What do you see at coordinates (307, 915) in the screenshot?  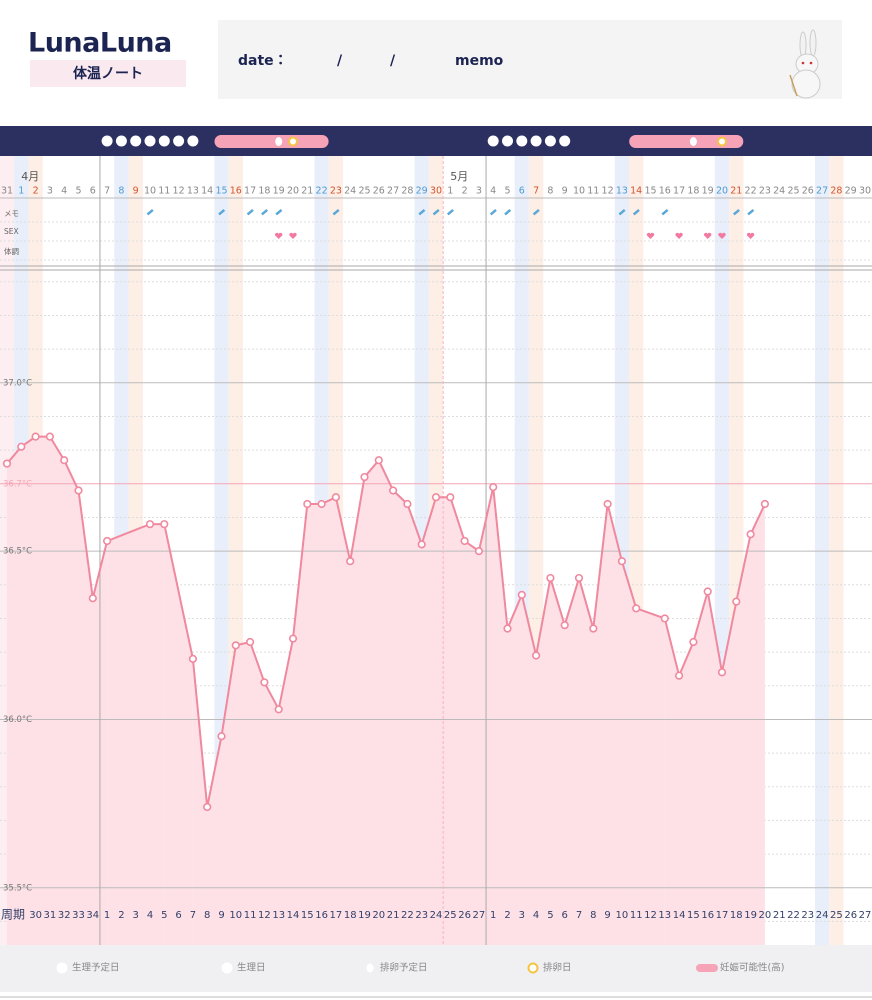 I see `cycle-day-label: 15` at bounding box center [307, 915].